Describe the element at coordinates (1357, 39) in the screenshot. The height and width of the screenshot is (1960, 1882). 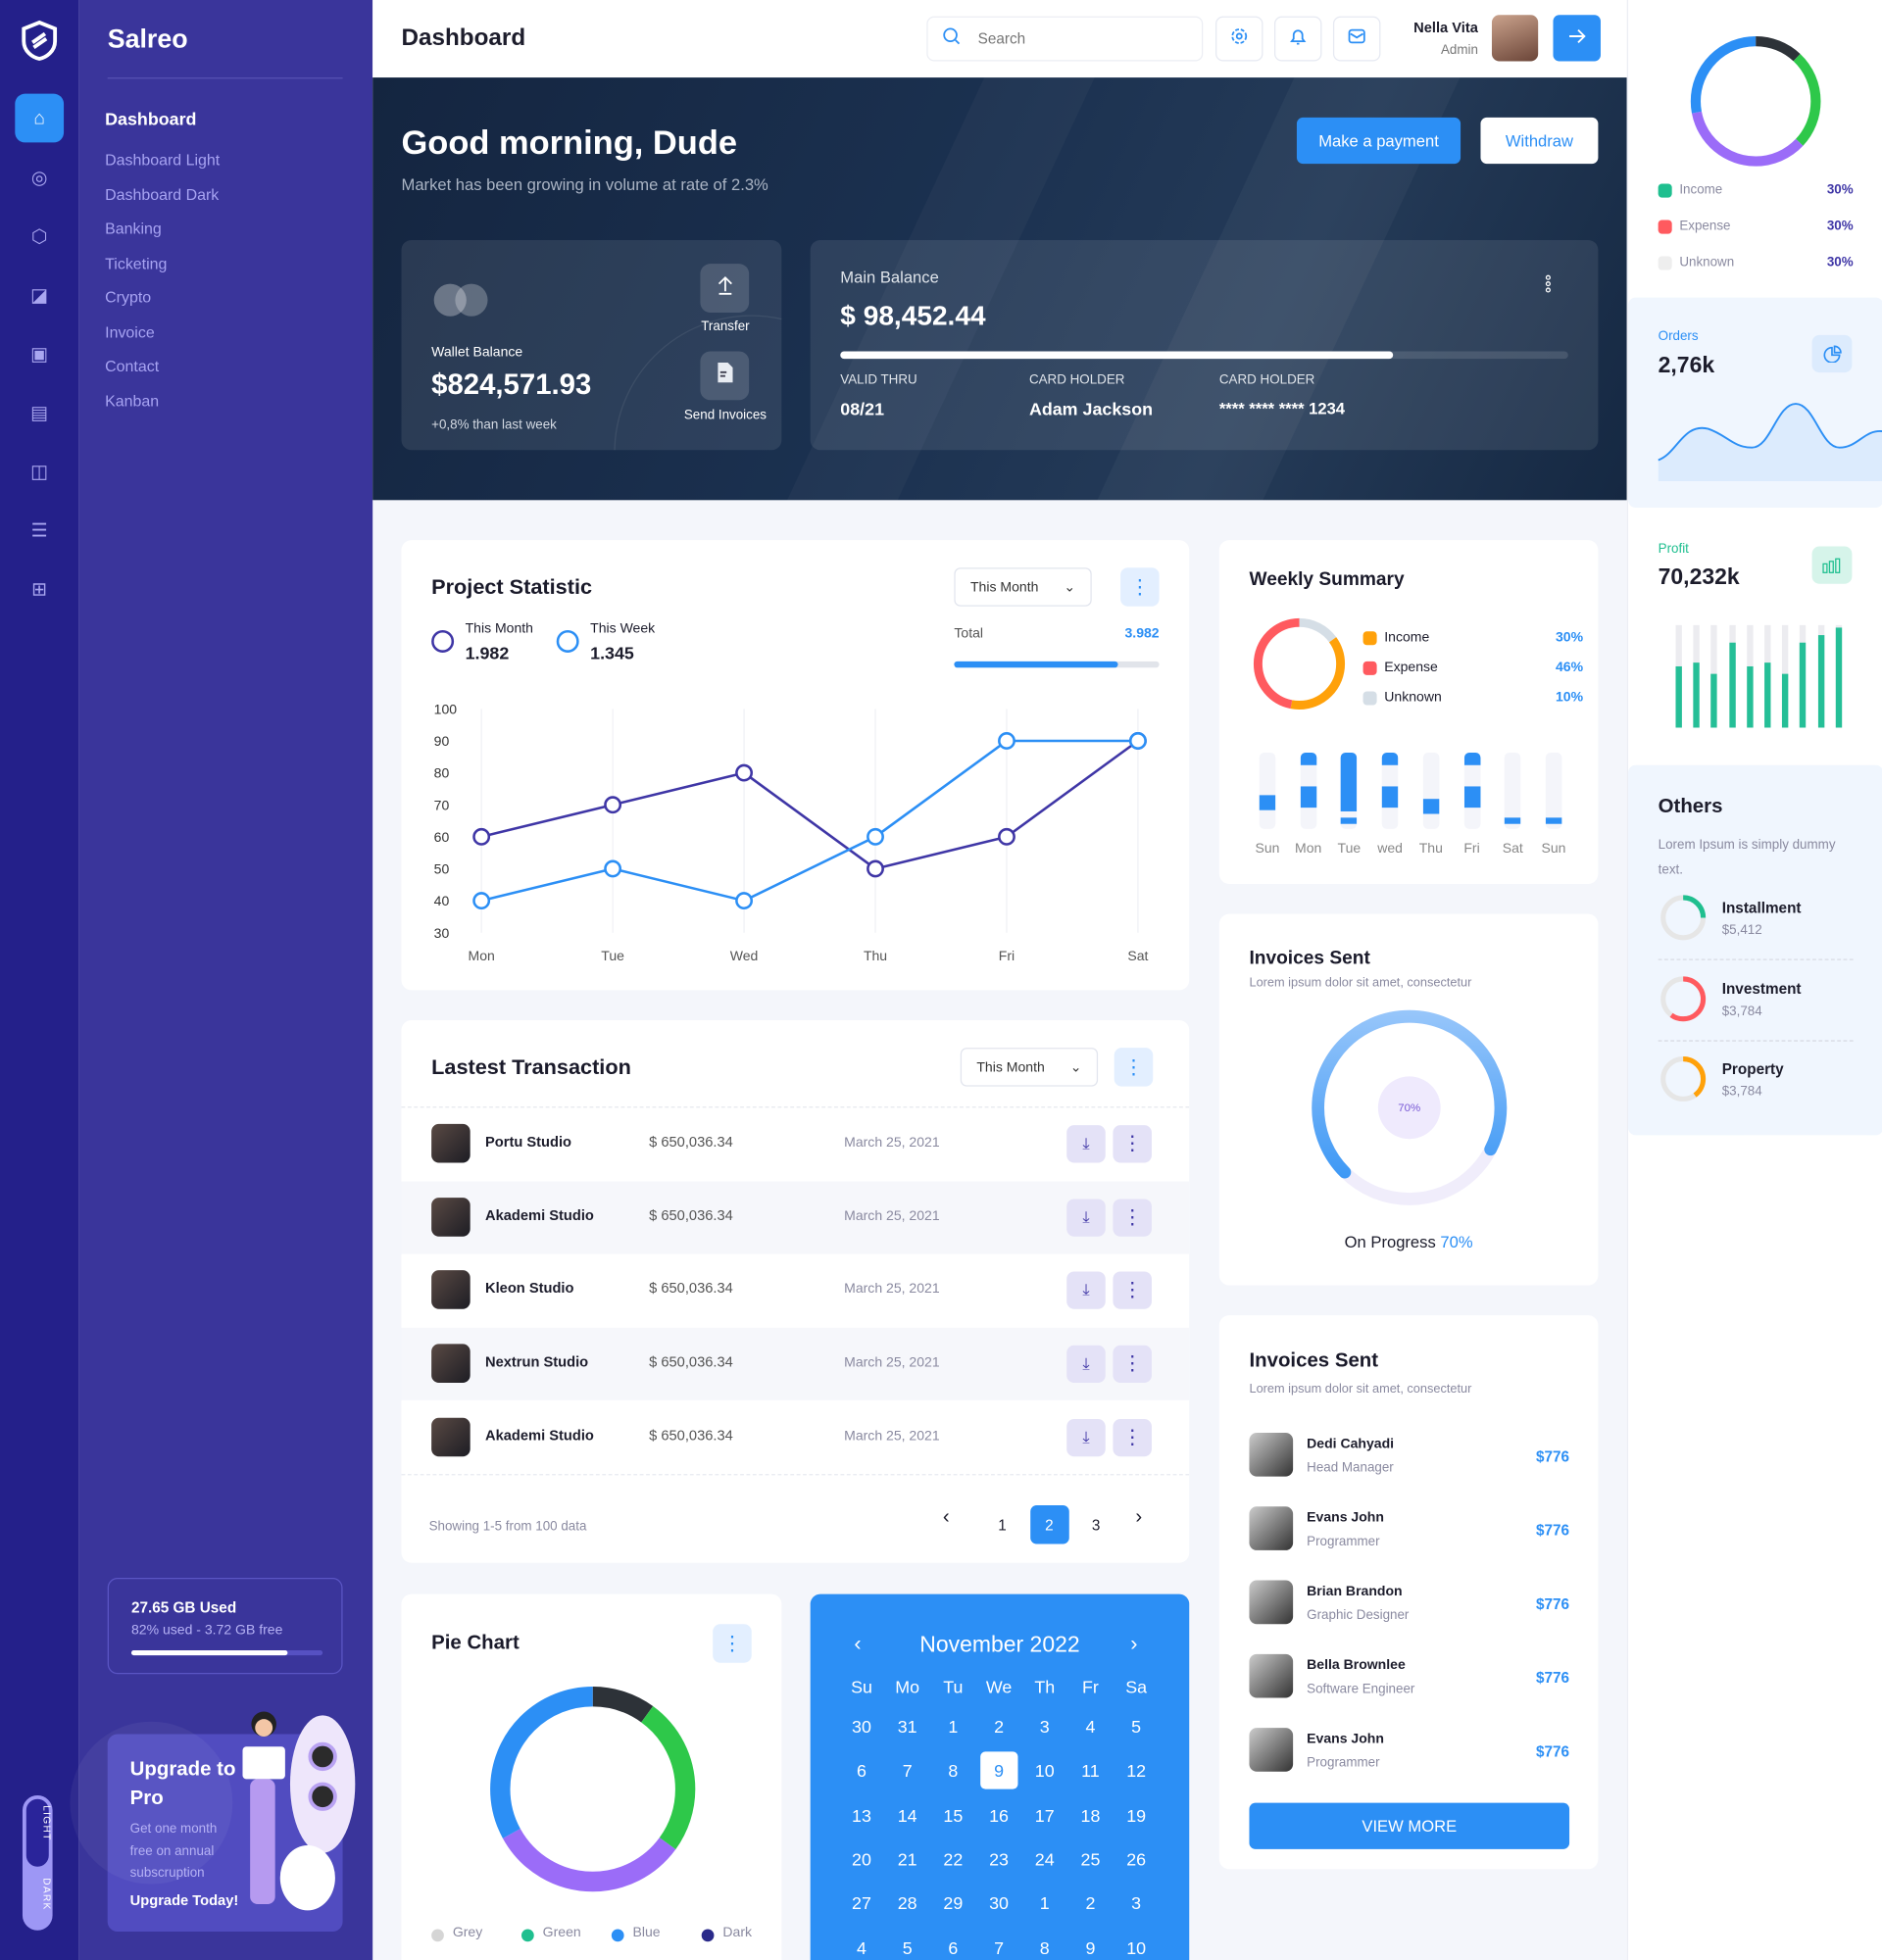
I see `messages-button` at that location.